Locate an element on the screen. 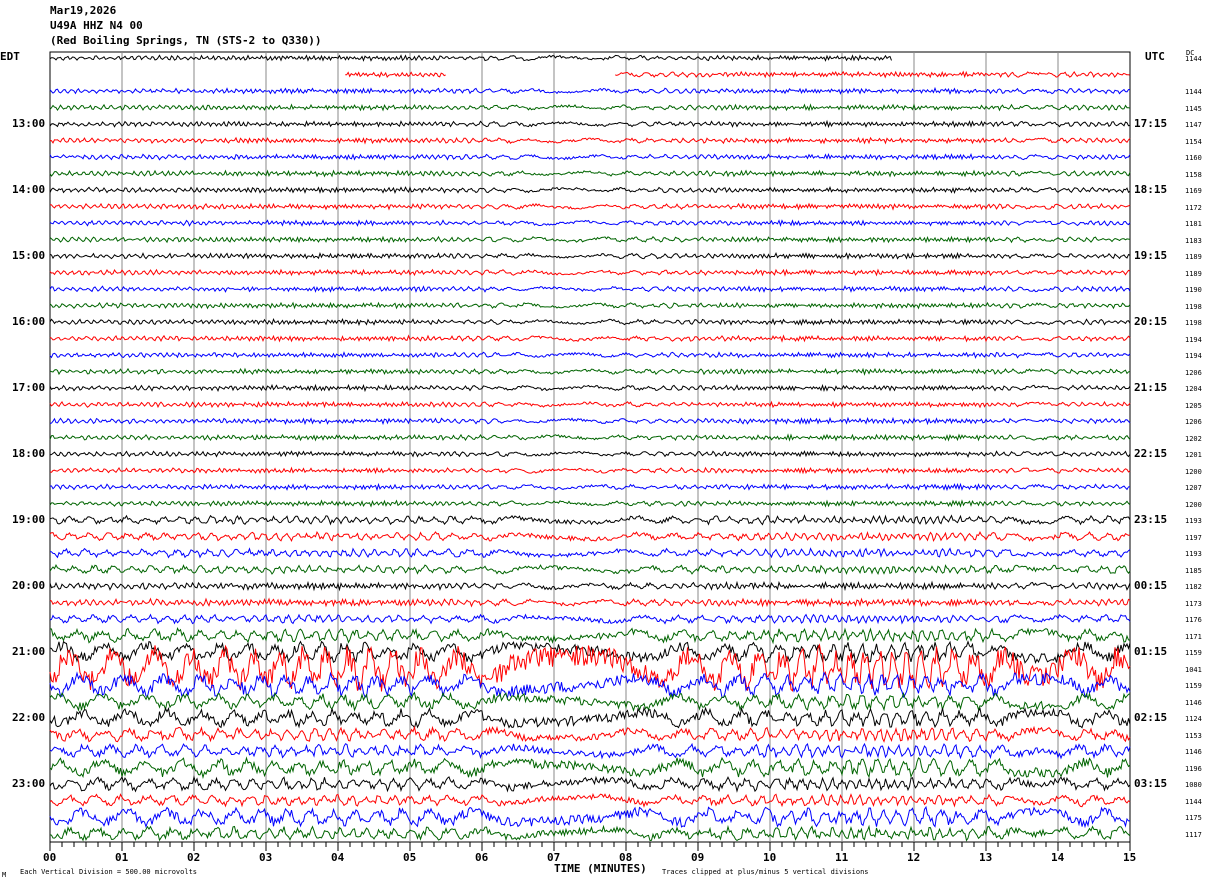  dc-offset-label: 1172 is located at coordinates (1193, 207).